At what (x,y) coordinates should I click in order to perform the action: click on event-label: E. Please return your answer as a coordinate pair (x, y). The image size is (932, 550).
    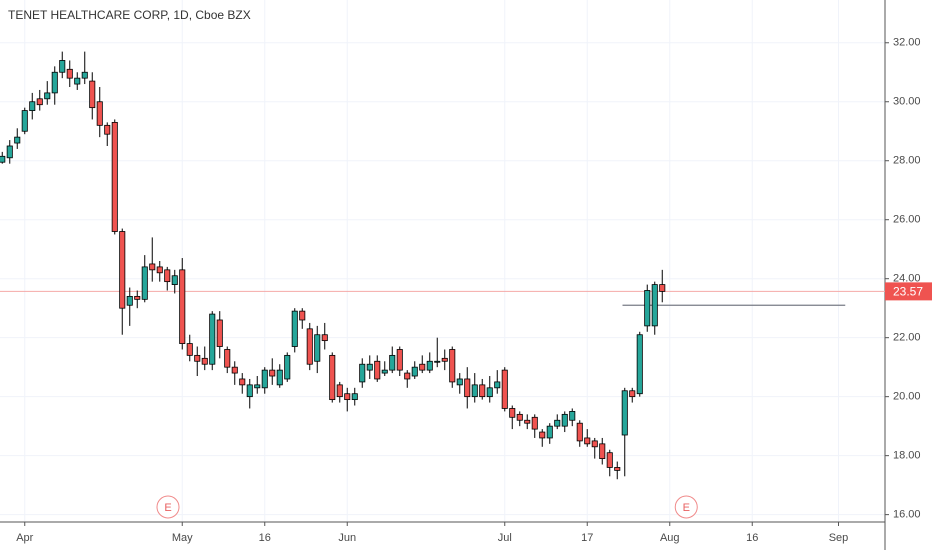
    Looking at the image, I should click on (167, 508).